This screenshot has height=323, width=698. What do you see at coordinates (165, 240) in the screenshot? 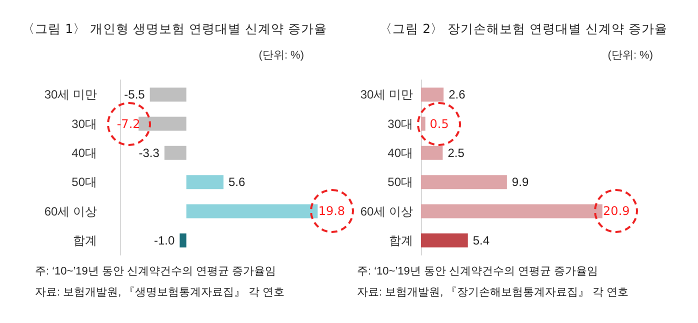
I see `data-label: -1.0` at bounding box center [165, 240].